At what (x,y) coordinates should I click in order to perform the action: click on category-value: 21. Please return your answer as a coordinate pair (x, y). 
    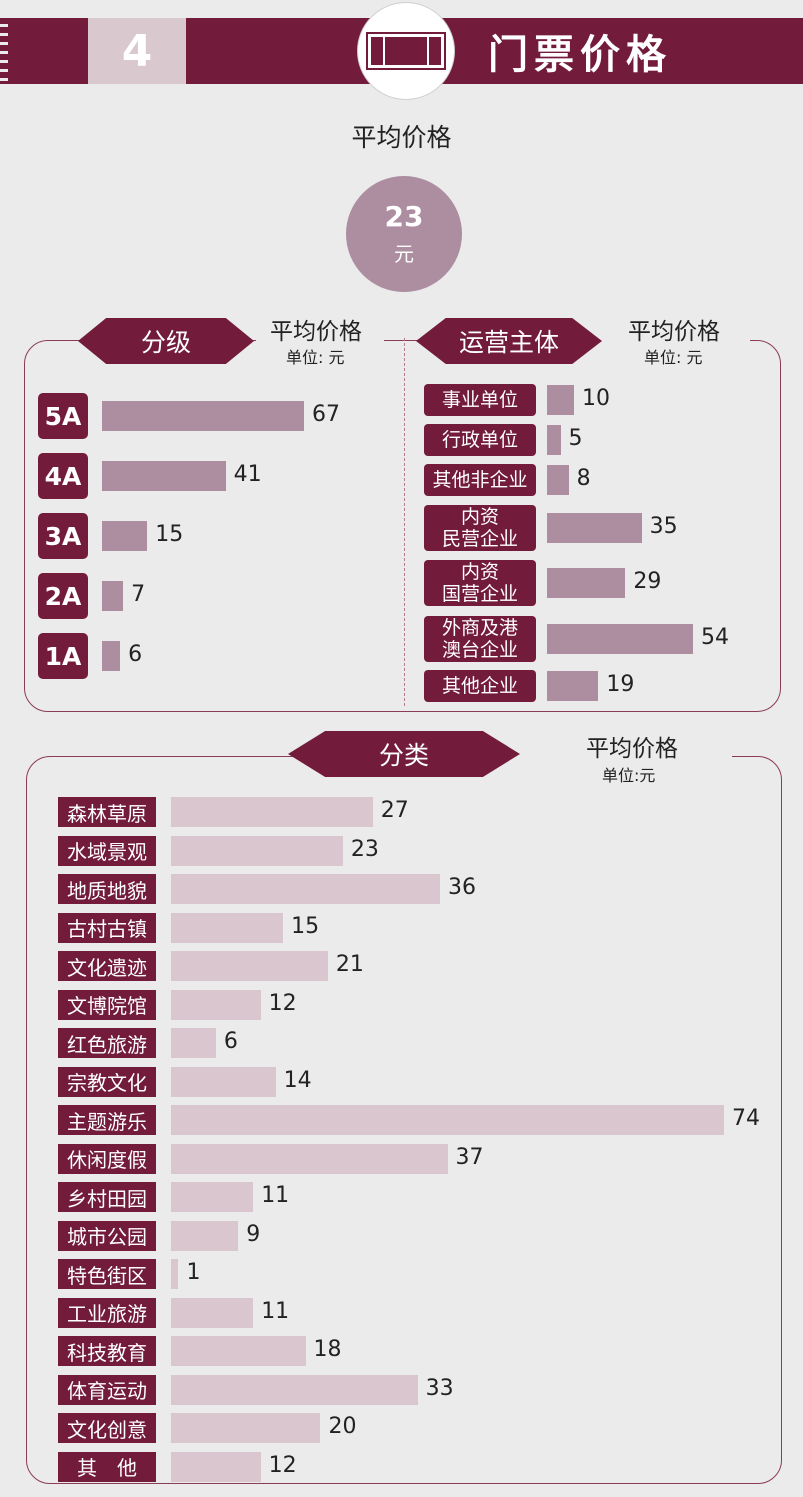
    Looking at the image, I should click on (349, 964).